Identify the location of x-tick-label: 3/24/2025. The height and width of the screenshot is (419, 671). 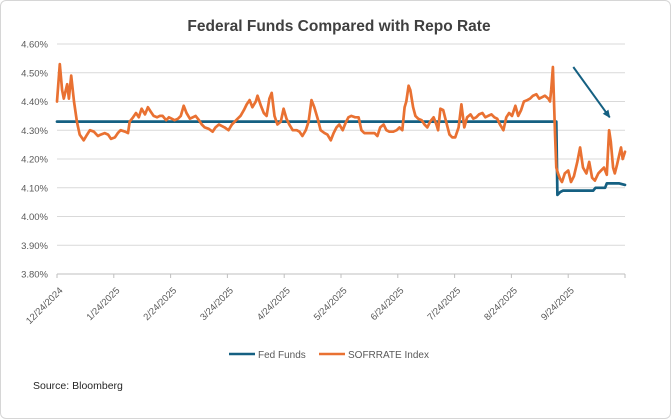
(217, 304).